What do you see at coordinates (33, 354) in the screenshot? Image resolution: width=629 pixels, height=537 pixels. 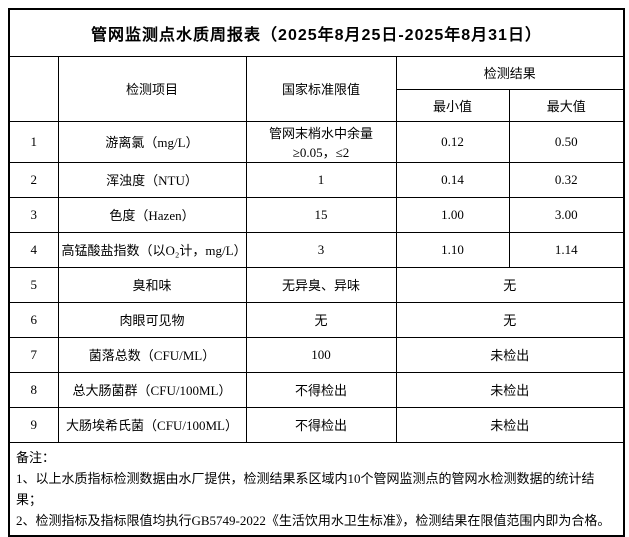 I see `row-number-cell: 7` at bounding box center [33, 354].